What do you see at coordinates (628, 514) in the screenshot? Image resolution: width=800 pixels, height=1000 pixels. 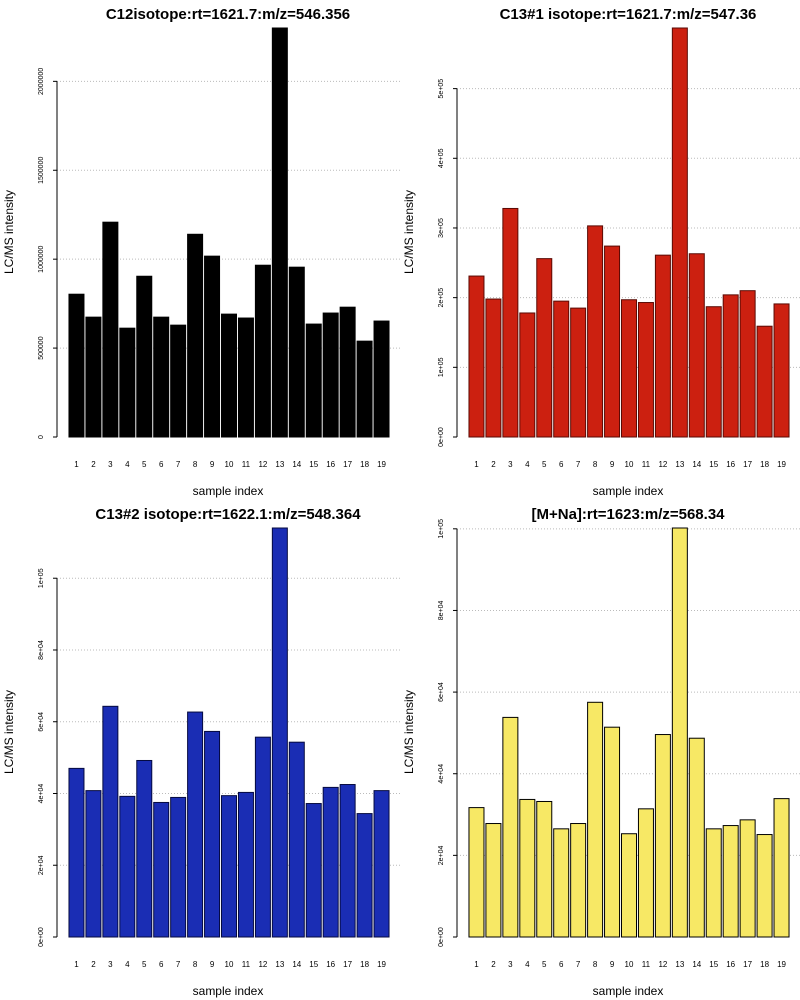 I see `chart-title: [M+Na]:rt=1623:m/z=568.34` at bounding box center [628, 514].